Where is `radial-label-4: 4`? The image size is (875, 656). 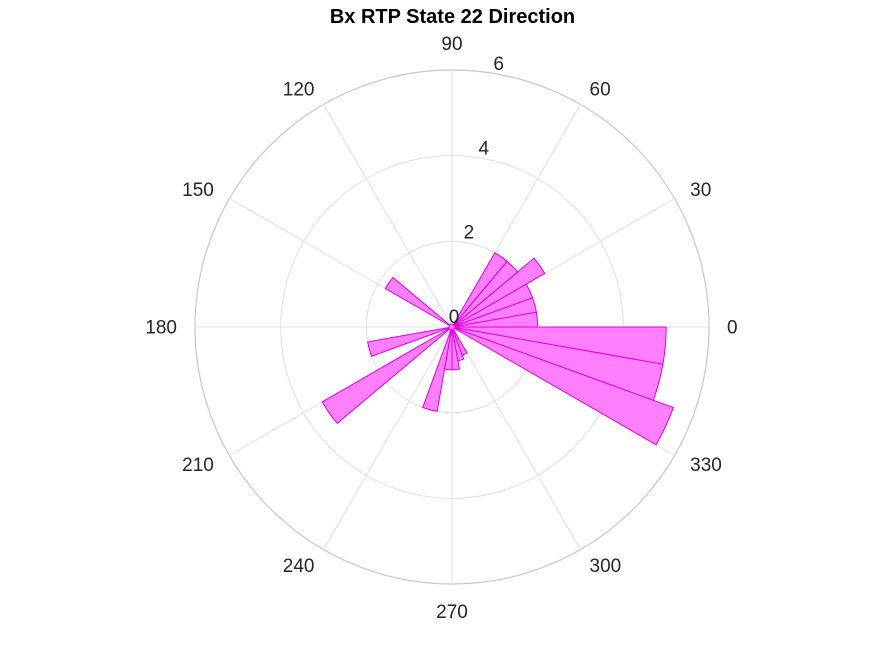
radial-label-4: 4 is located at coordinates (483, 148).